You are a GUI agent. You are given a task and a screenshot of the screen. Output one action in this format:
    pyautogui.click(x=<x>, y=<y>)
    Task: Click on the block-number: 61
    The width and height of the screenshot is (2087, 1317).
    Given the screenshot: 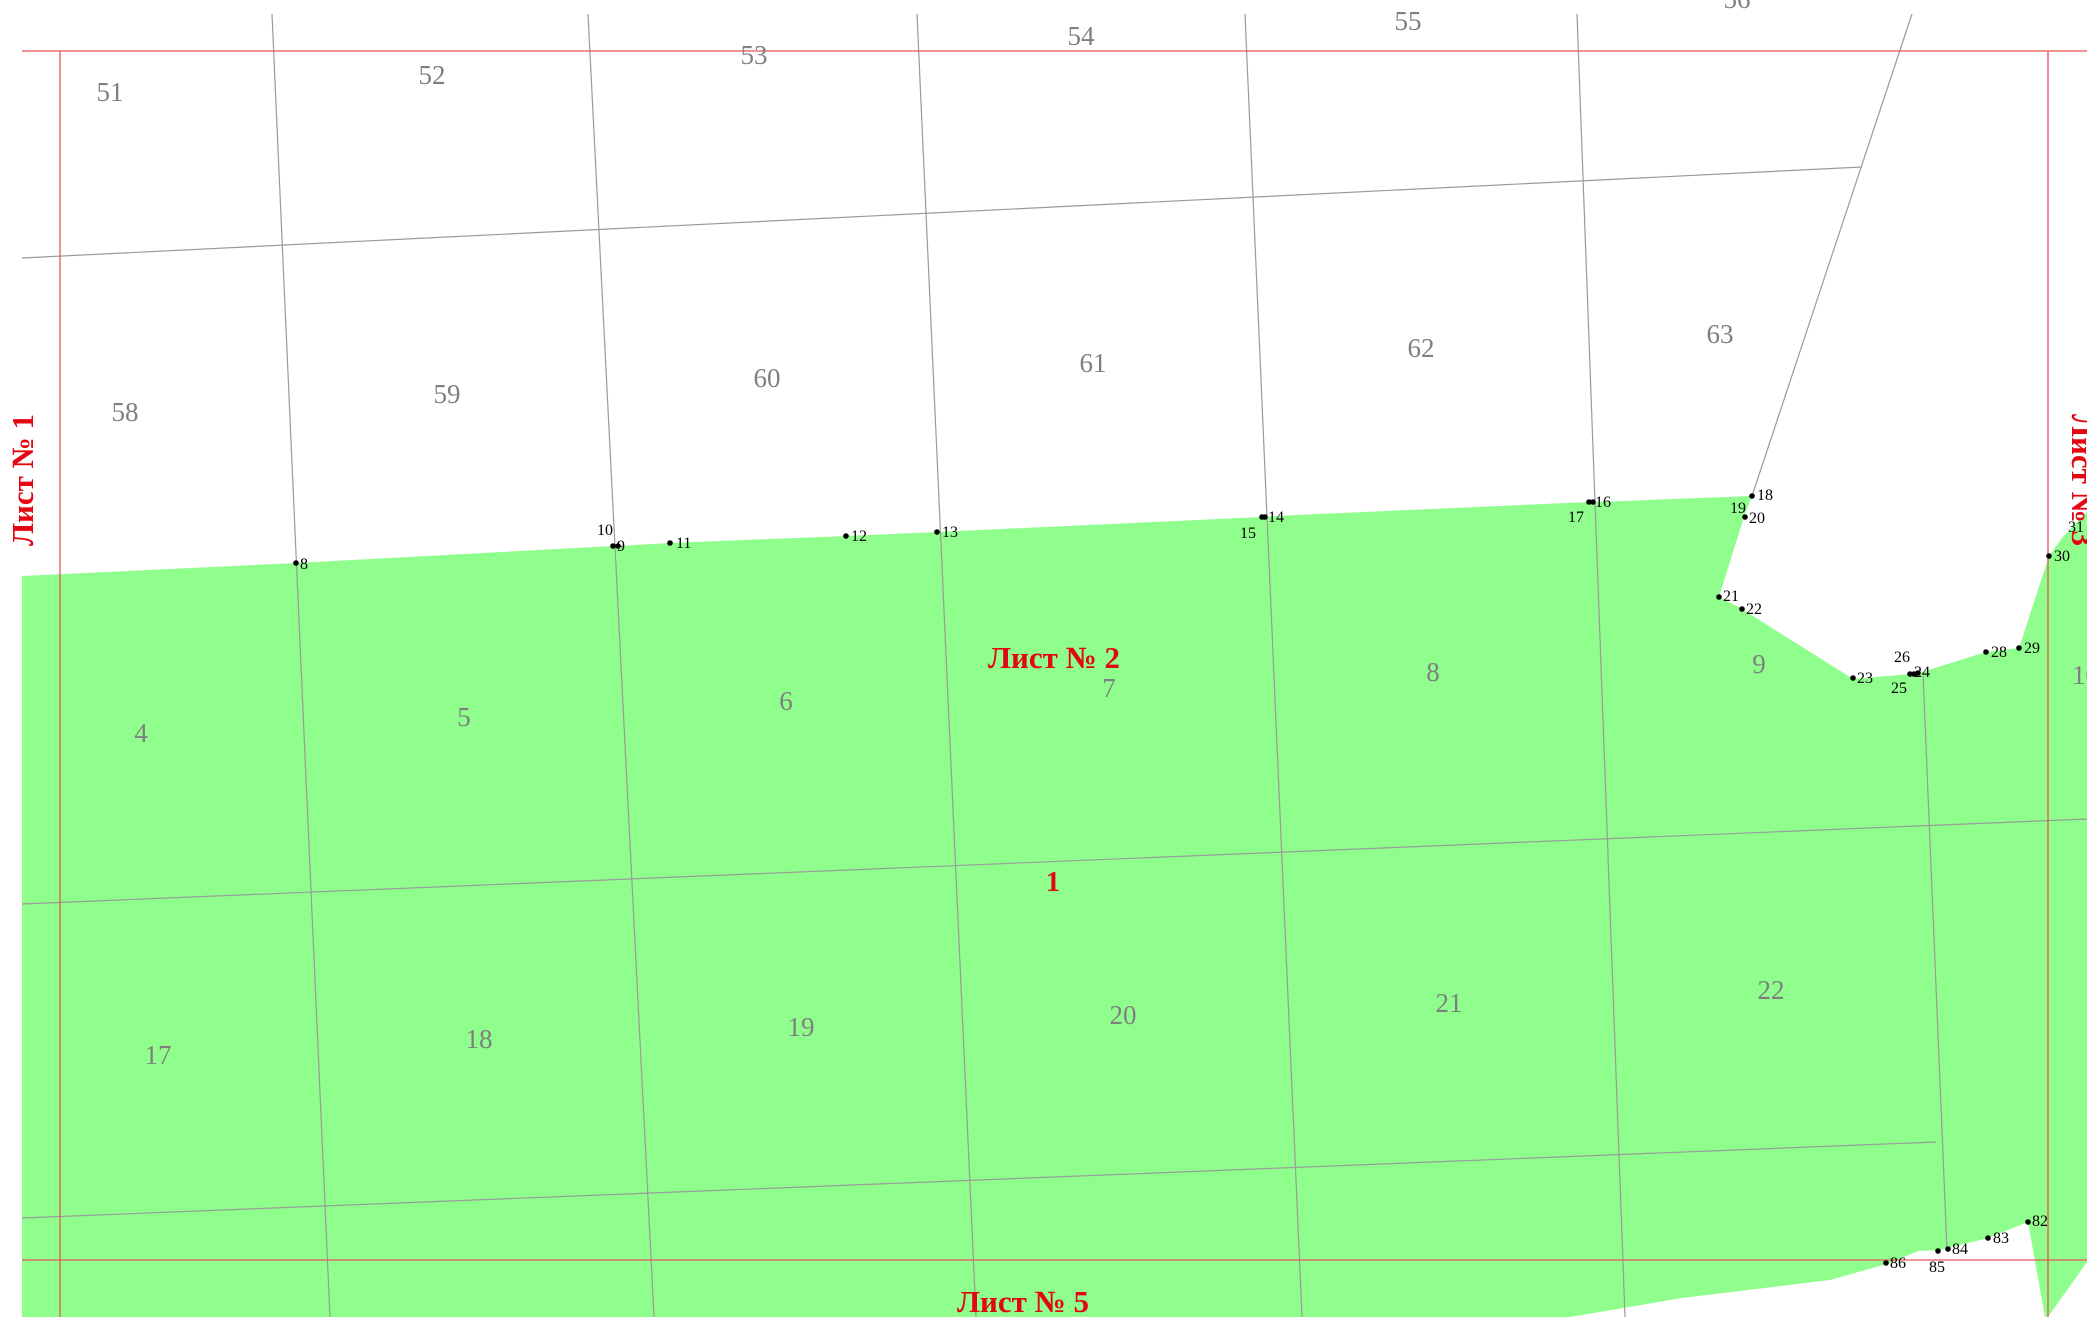 What is the action you would take?
    pyautogui.click(x=1093, y=363)
    